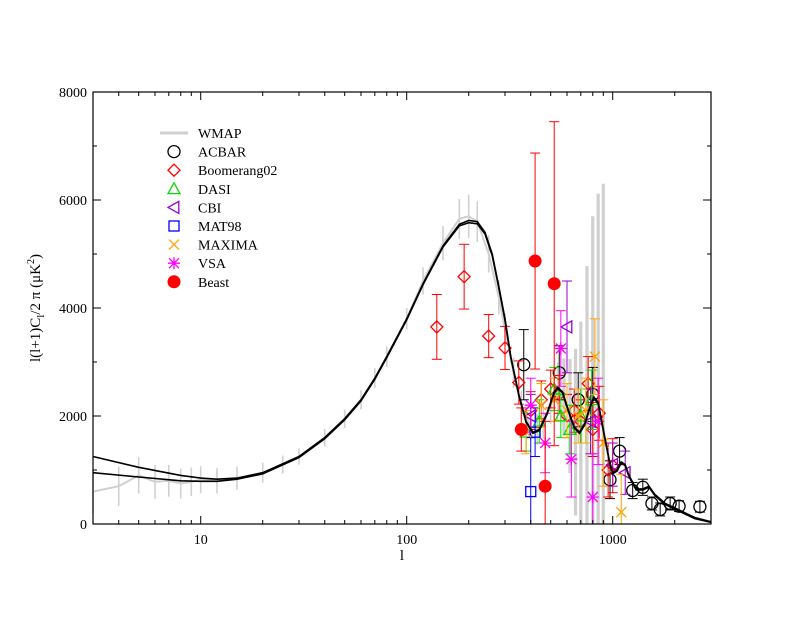 Image resolution: width=800 pixels, height=618 pixels. What do you see at coordinates (174, 263) in the screenshot?
I see `legend-swatch-vsa` at bounding box center [174, 263].